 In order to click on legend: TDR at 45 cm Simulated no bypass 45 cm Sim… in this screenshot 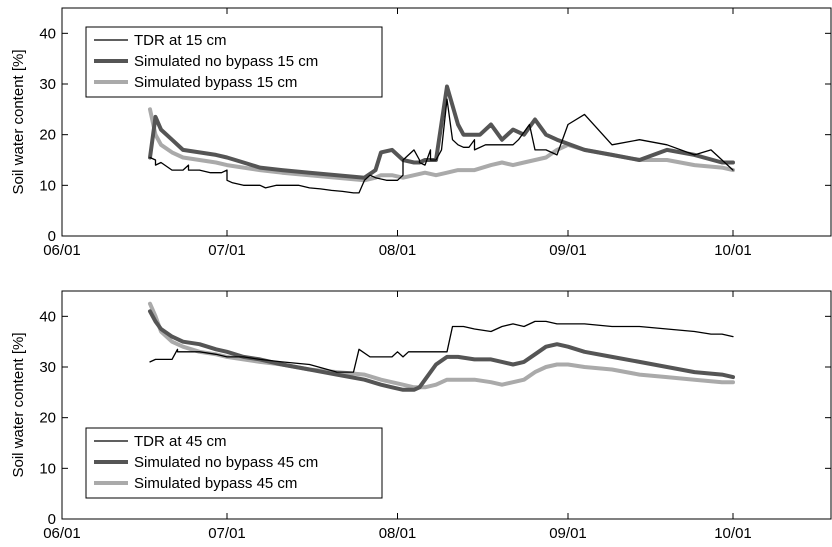, I will do `click(234, 463)`.